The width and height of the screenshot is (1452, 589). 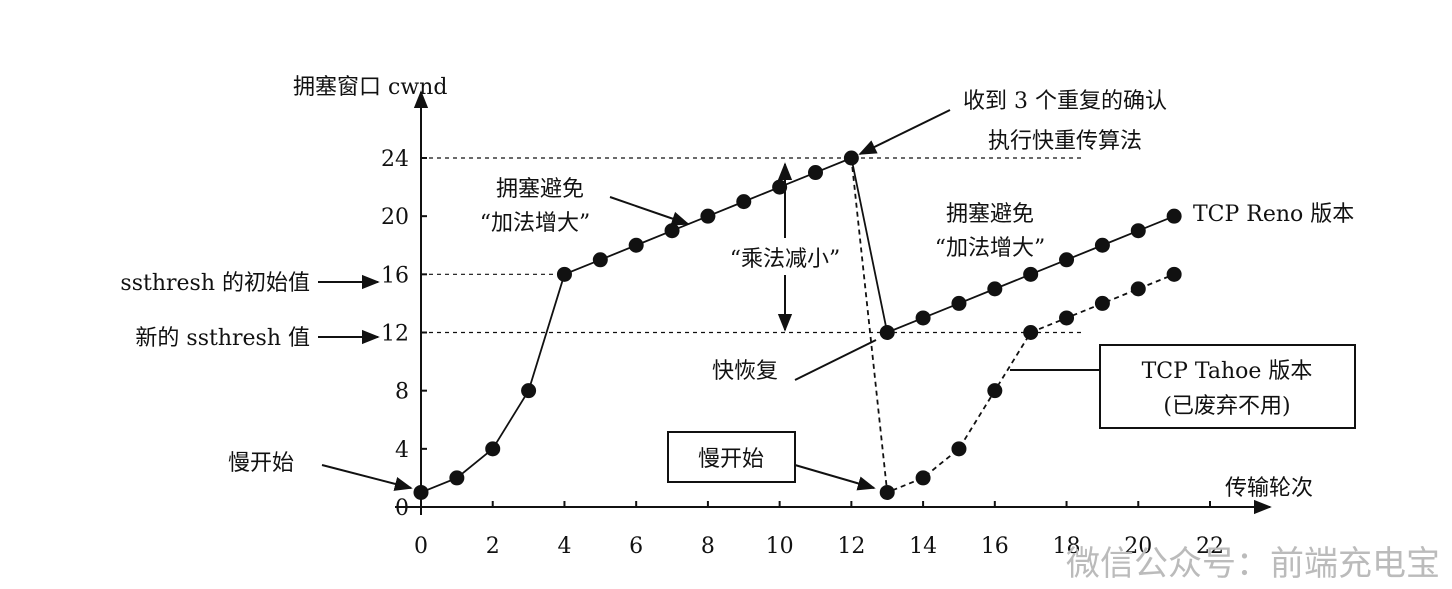 I want to click on y-tick-label: 8, so click(x=402, y=392).